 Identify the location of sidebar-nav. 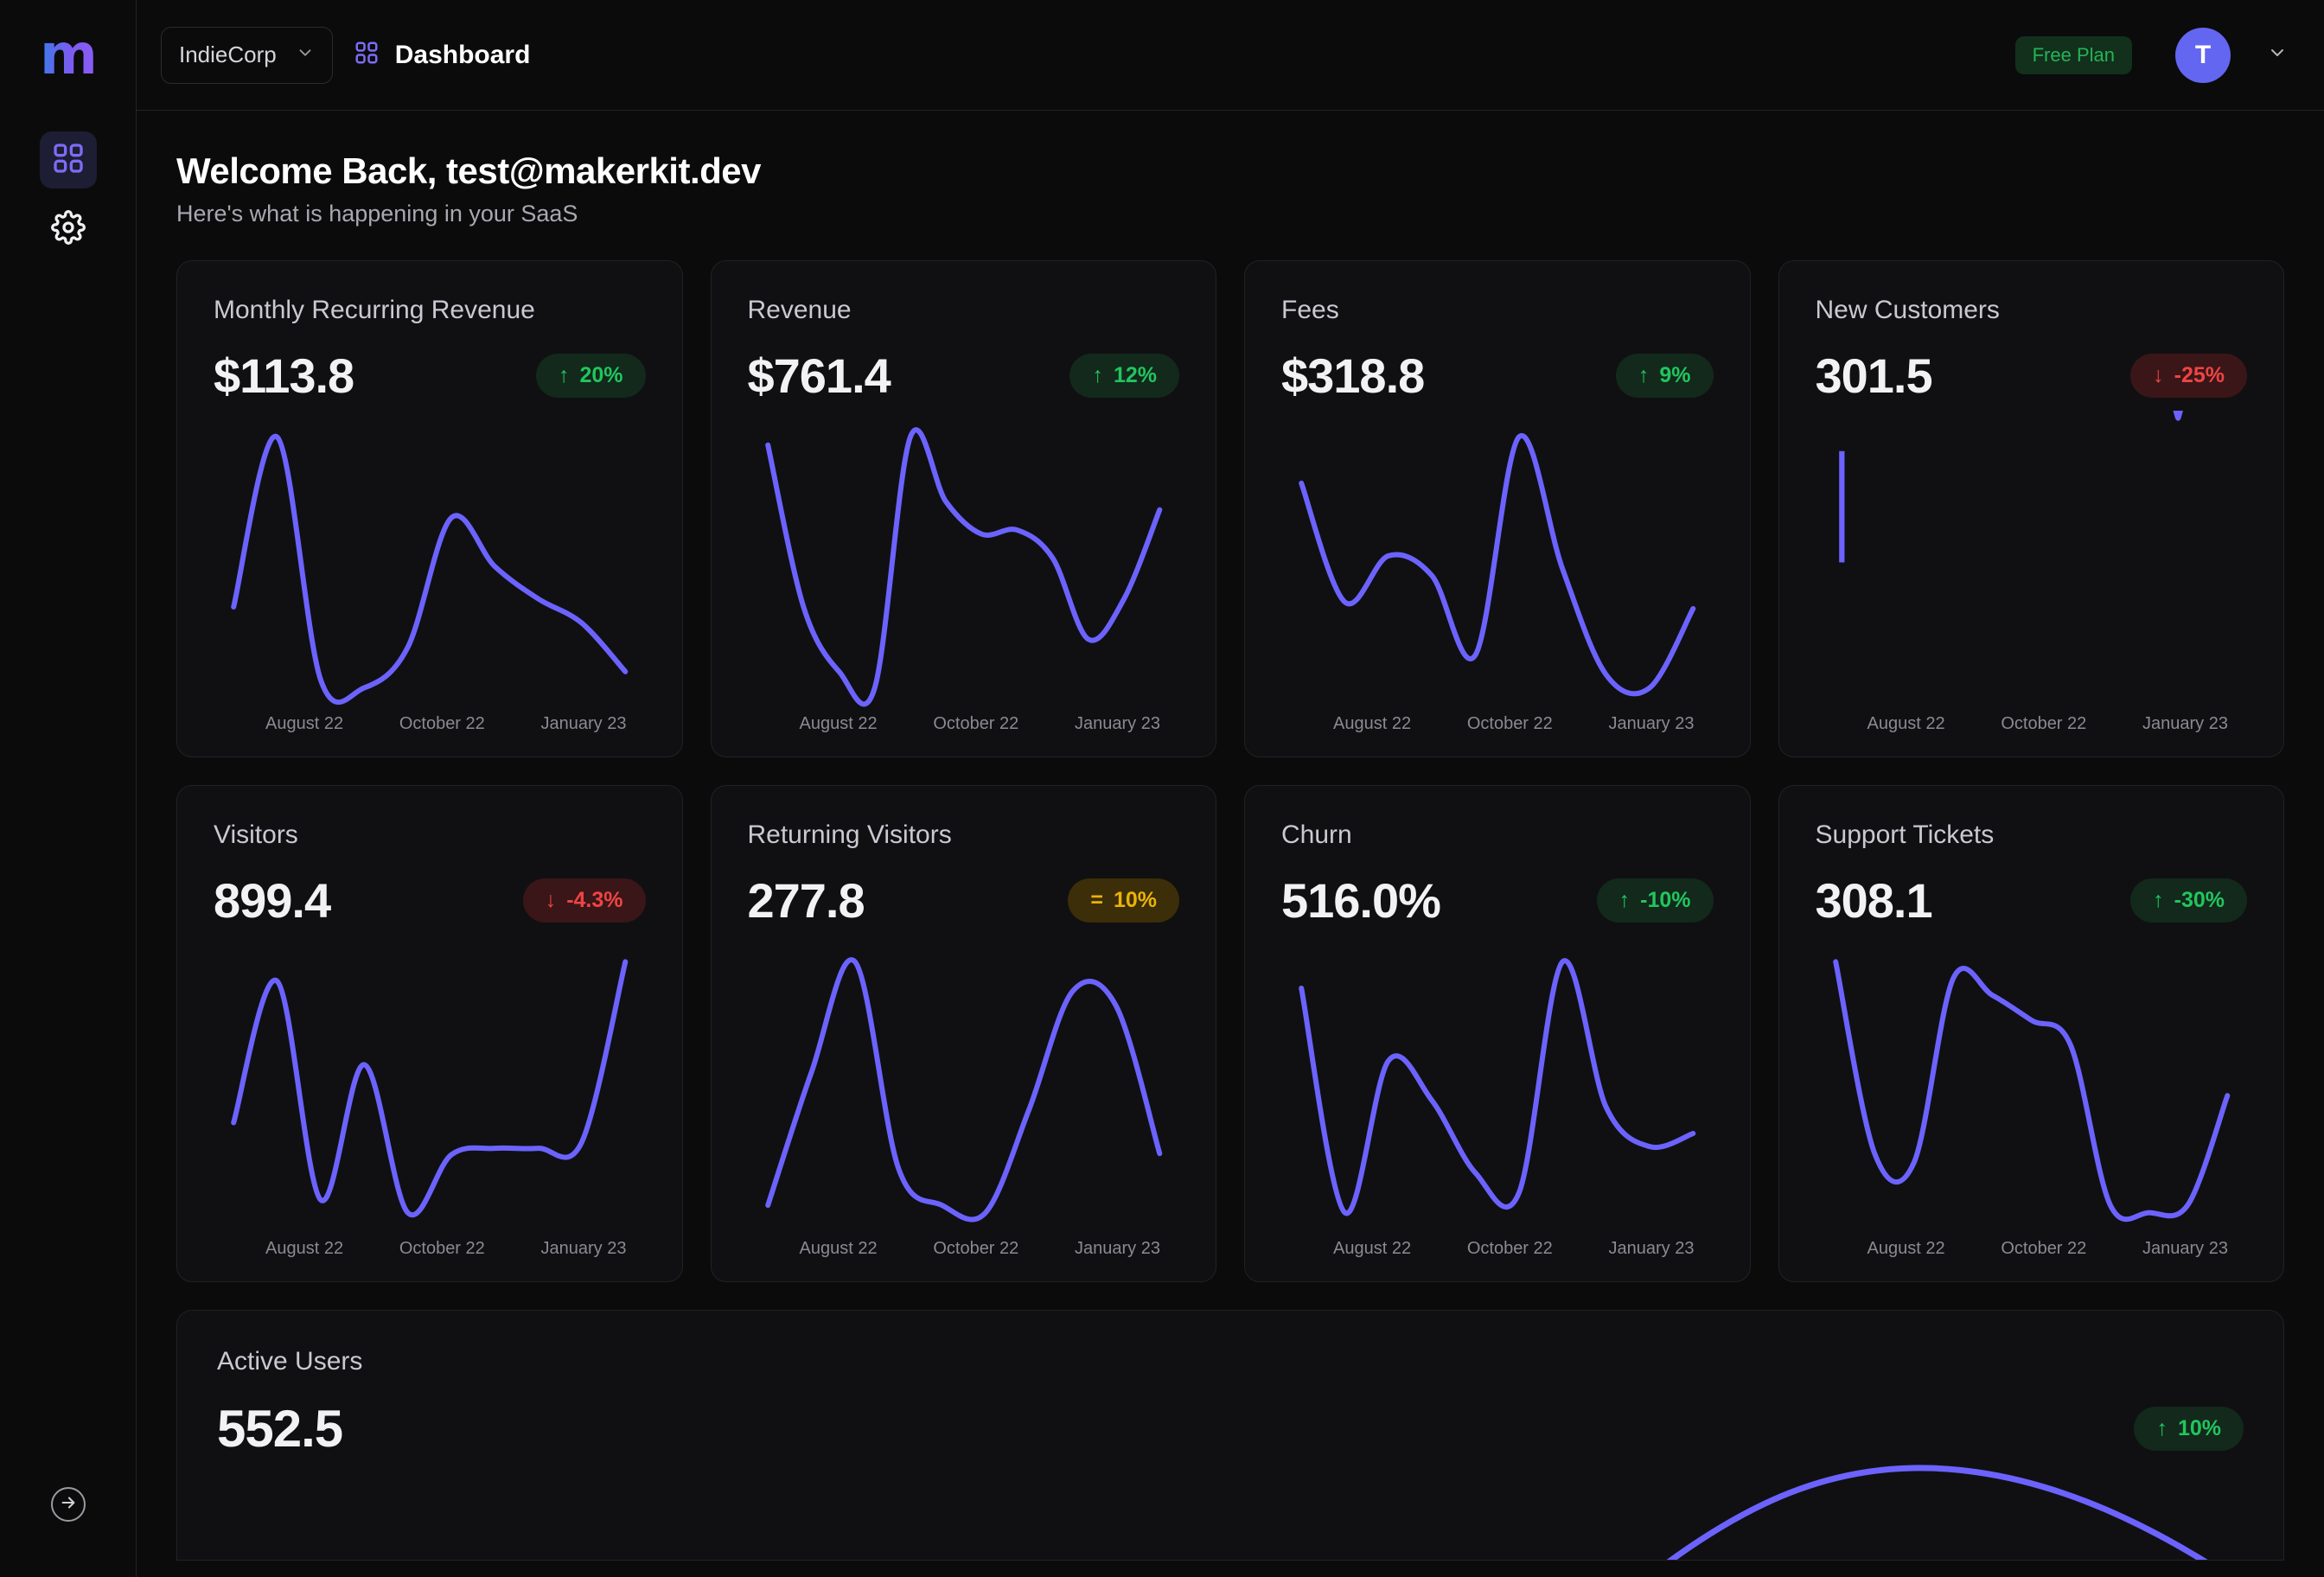
(68, 194).